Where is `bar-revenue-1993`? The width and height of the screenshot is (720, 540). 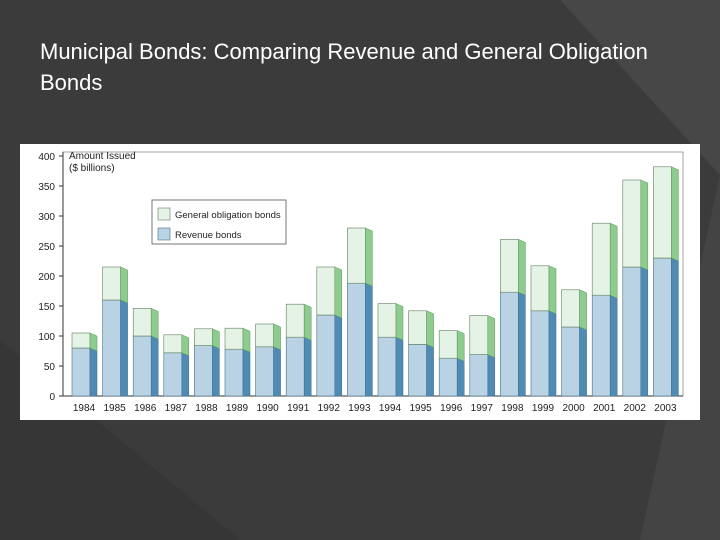 bar-revenue-1993 is located at coordinates (356, 339).